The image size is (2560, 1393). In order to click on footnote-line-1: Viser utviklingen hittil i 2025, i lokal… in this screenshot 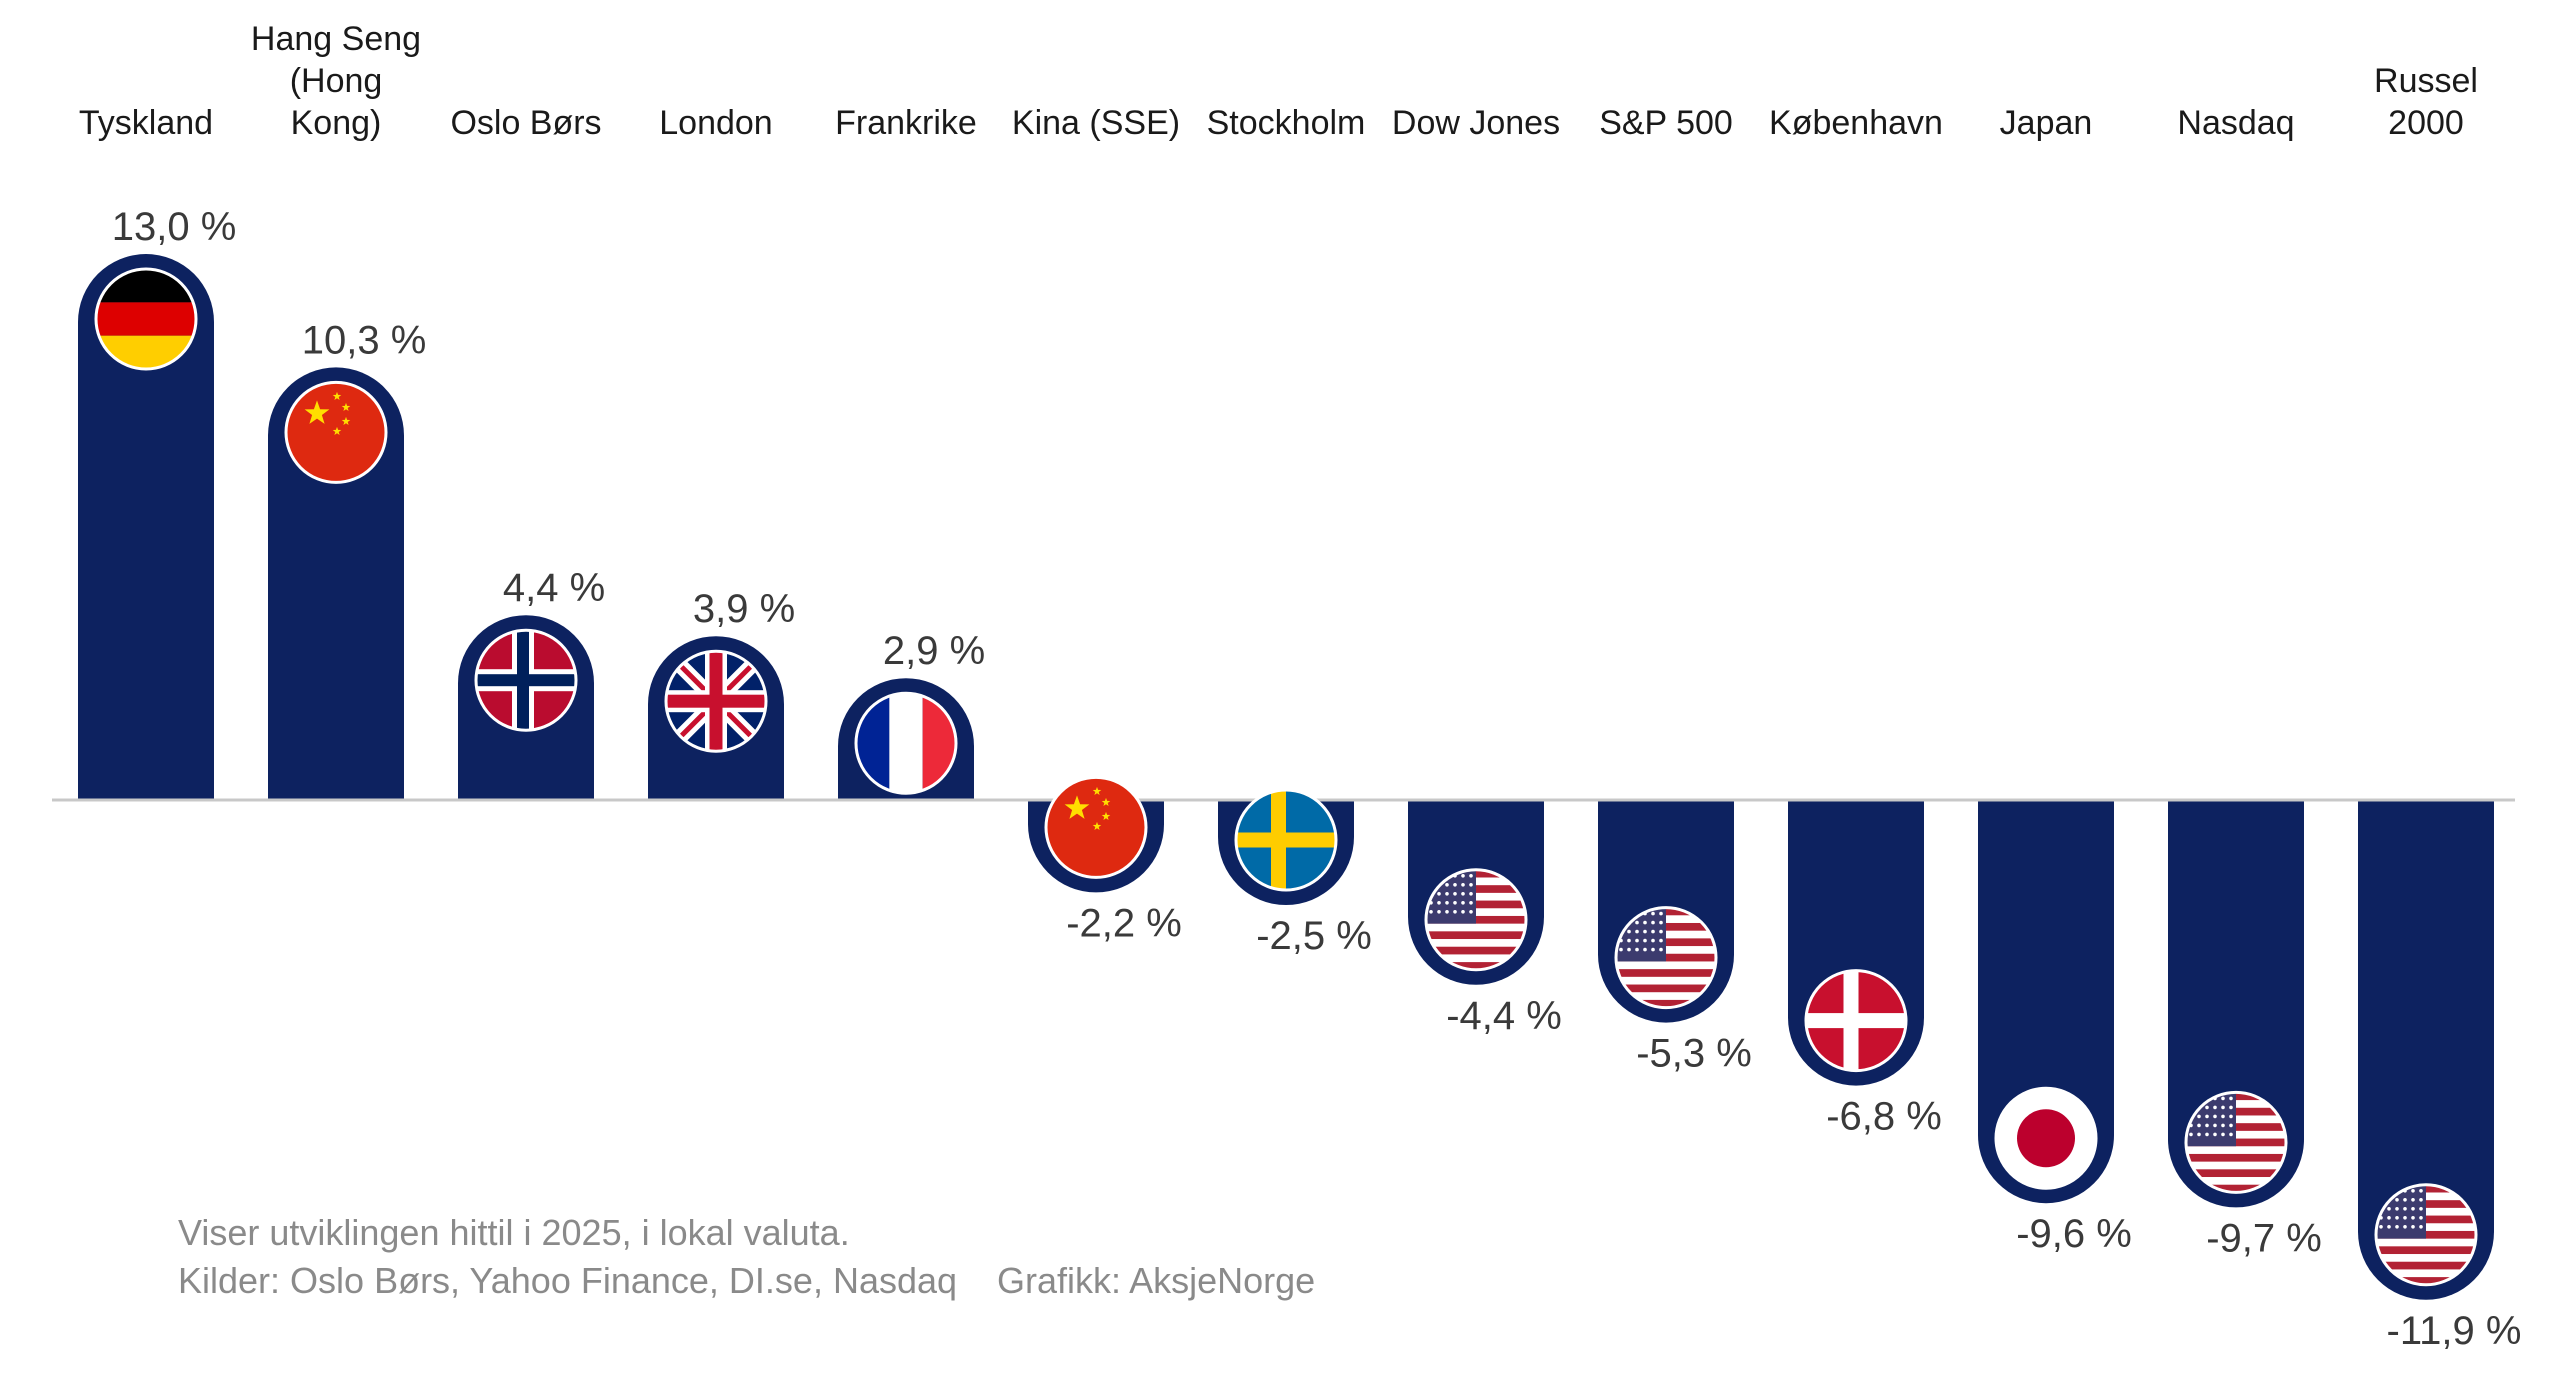, I will do `click(514, 1232)`.